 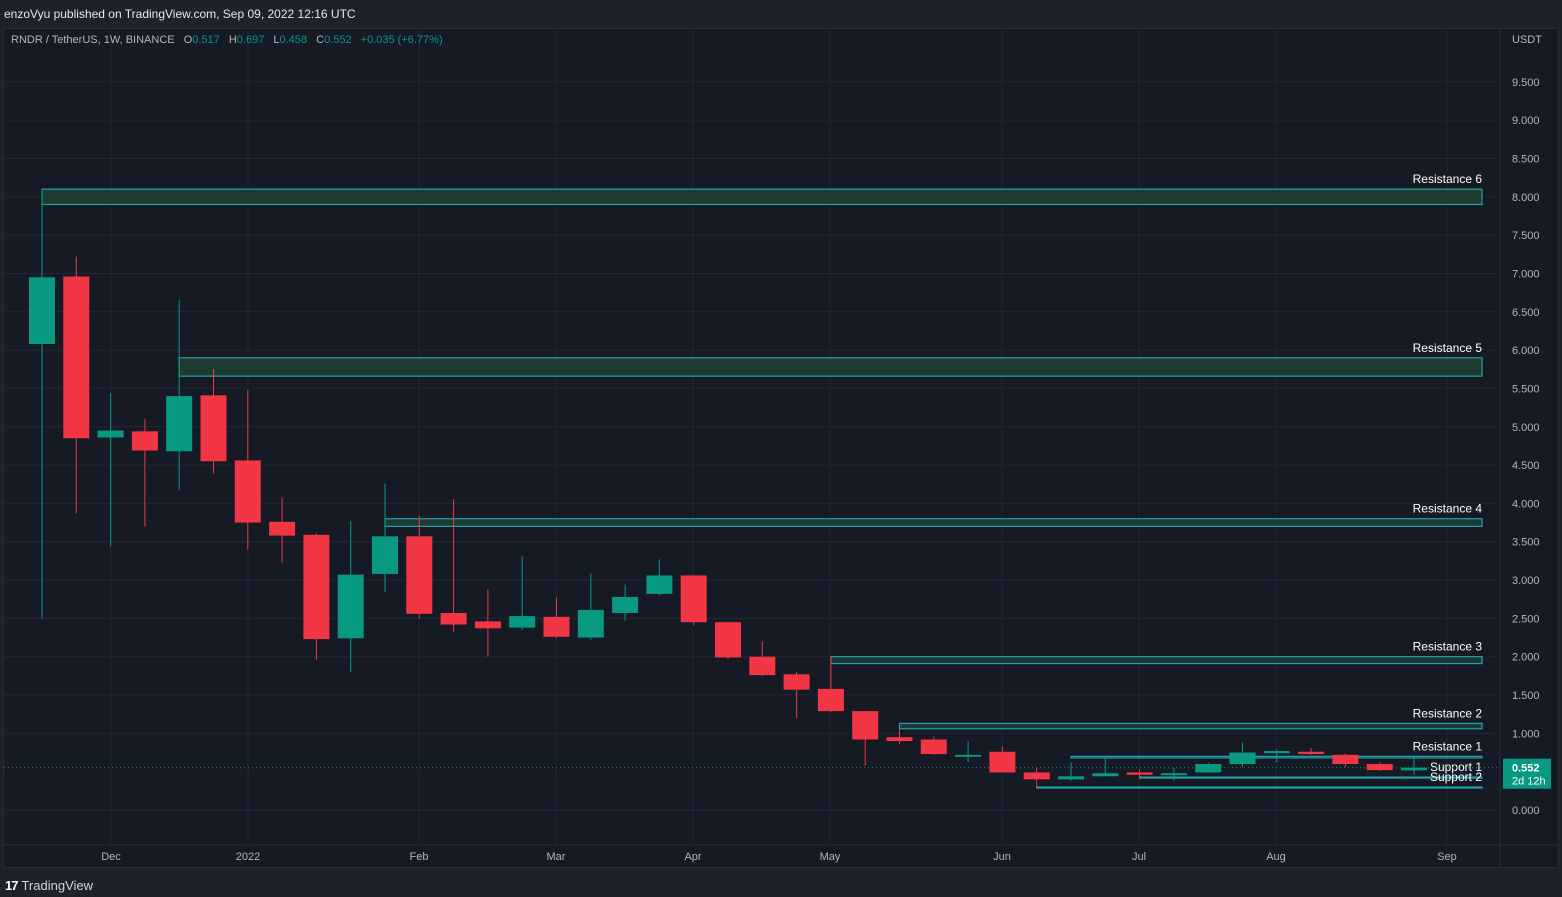 I want to click on time-tick-label: Jun, so click(x=1002, y=857).